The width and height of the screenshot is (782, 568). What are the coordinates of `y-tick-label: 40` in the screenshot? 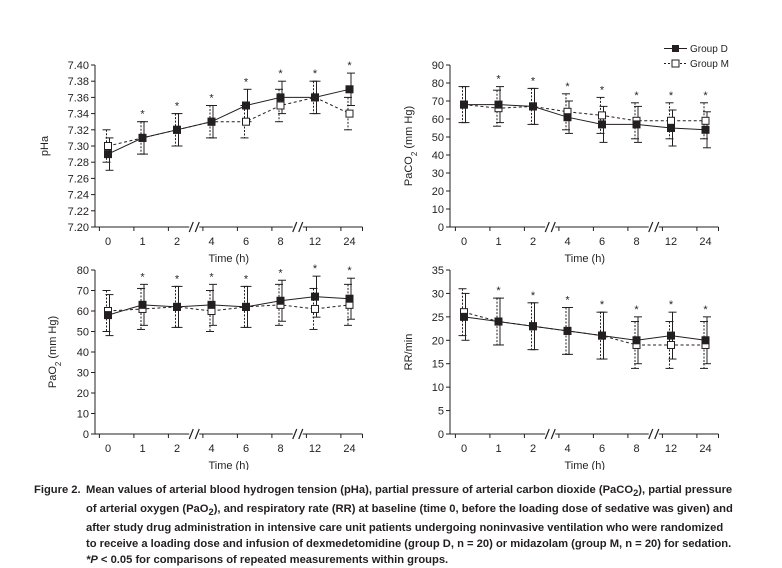 It's located at (83, 353).